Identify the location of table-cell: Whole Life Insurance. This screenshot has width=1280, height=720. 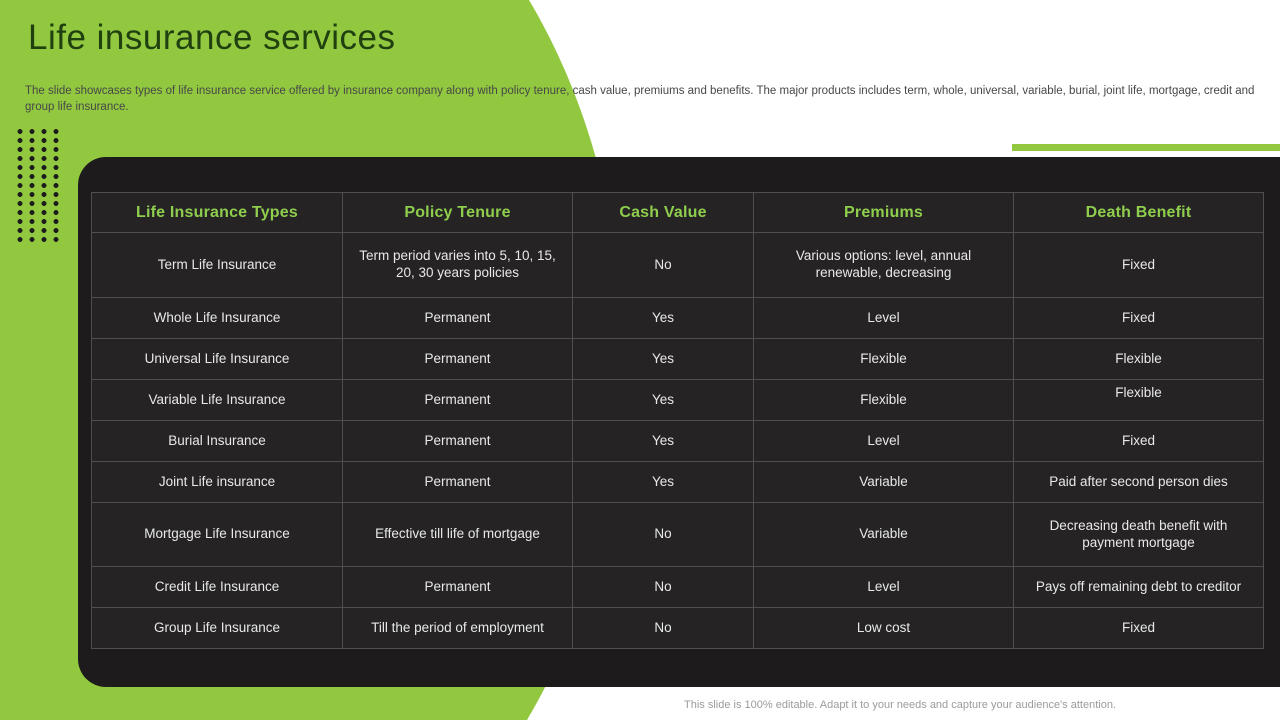
(217, 318).